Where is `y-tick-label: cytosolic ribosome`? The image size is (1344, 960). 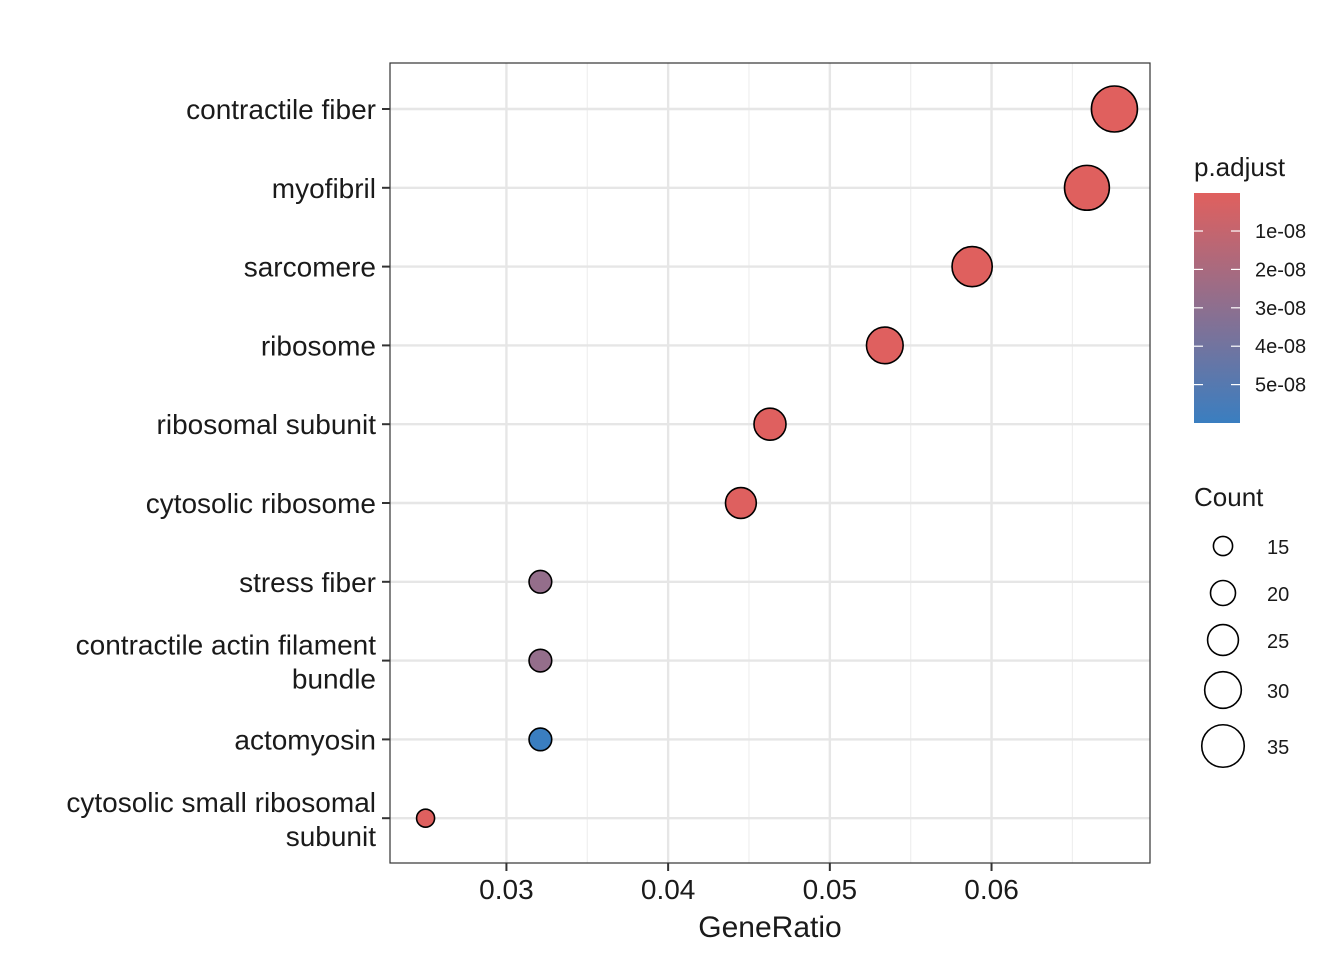 y-tick-label: cytosolic ribosome is located at coordinates (261, 503).